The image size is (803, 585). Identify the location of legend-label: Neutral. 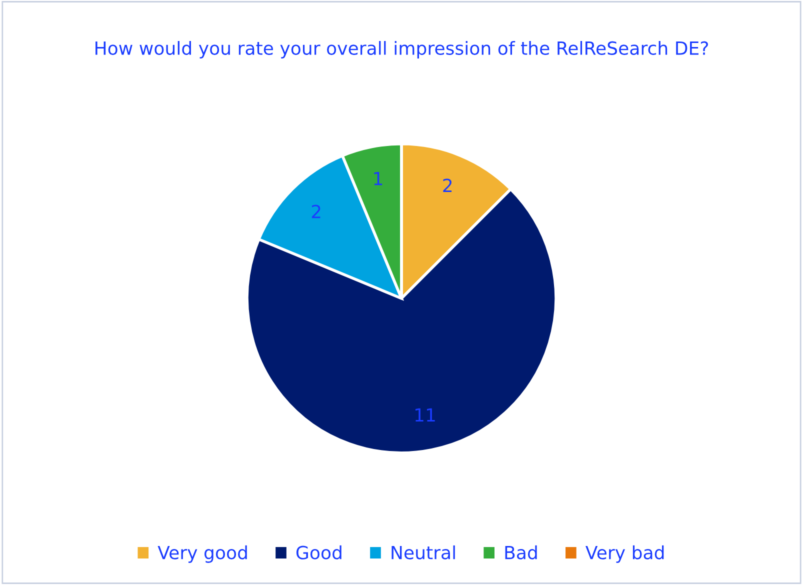
(423, 552).